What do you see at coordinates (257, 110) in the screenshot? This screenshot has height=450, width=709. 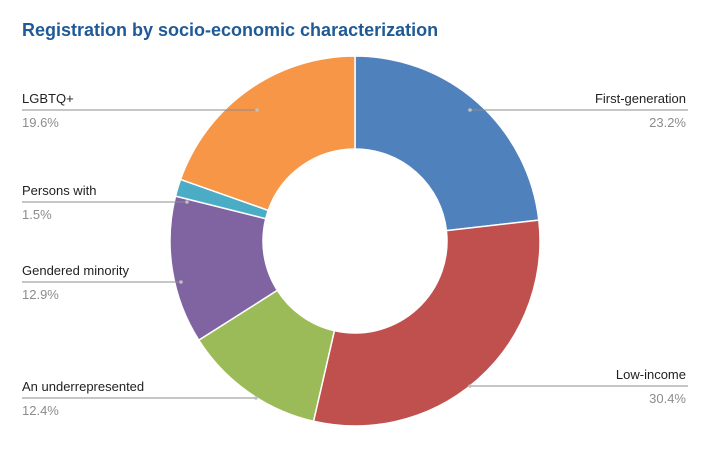 I see `leader-dot-lgbtq` at bounding box center [257, 110].